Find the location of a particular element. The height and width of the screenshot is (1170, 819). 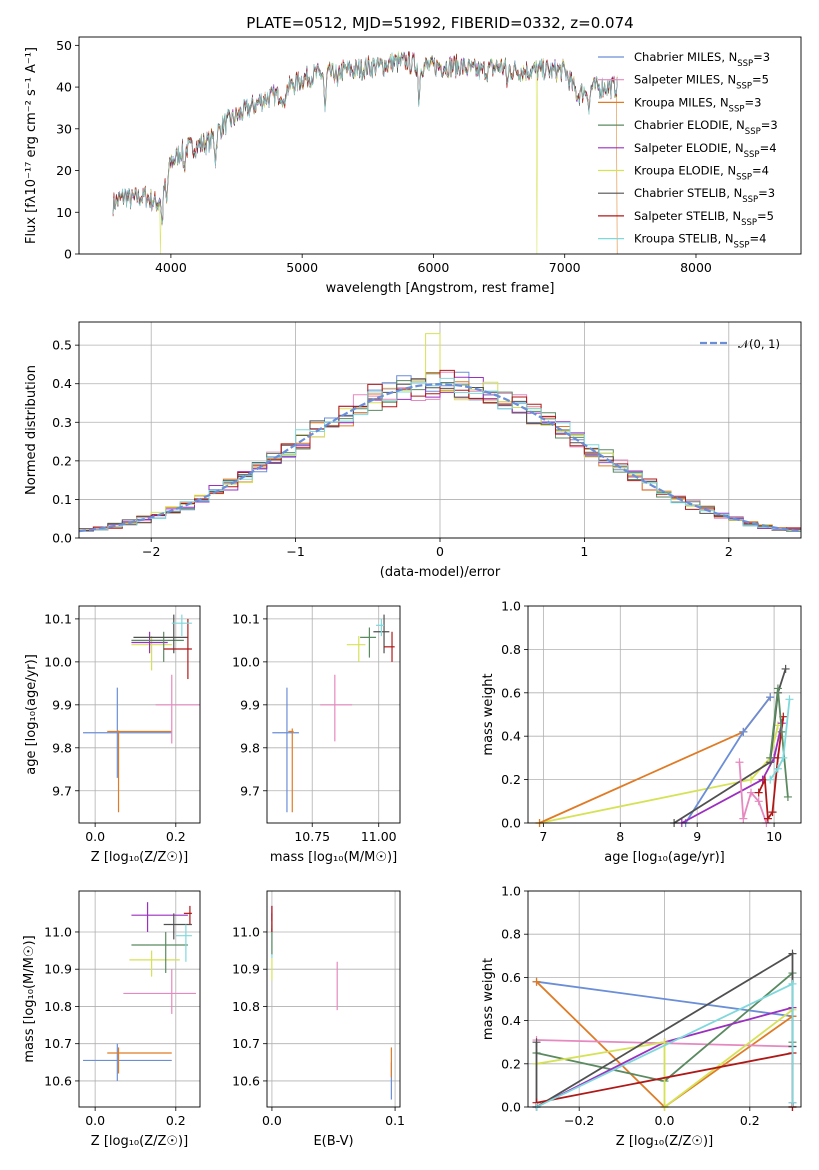

x-axis-label: E(B-V) is located at coordinates (333, 1141).